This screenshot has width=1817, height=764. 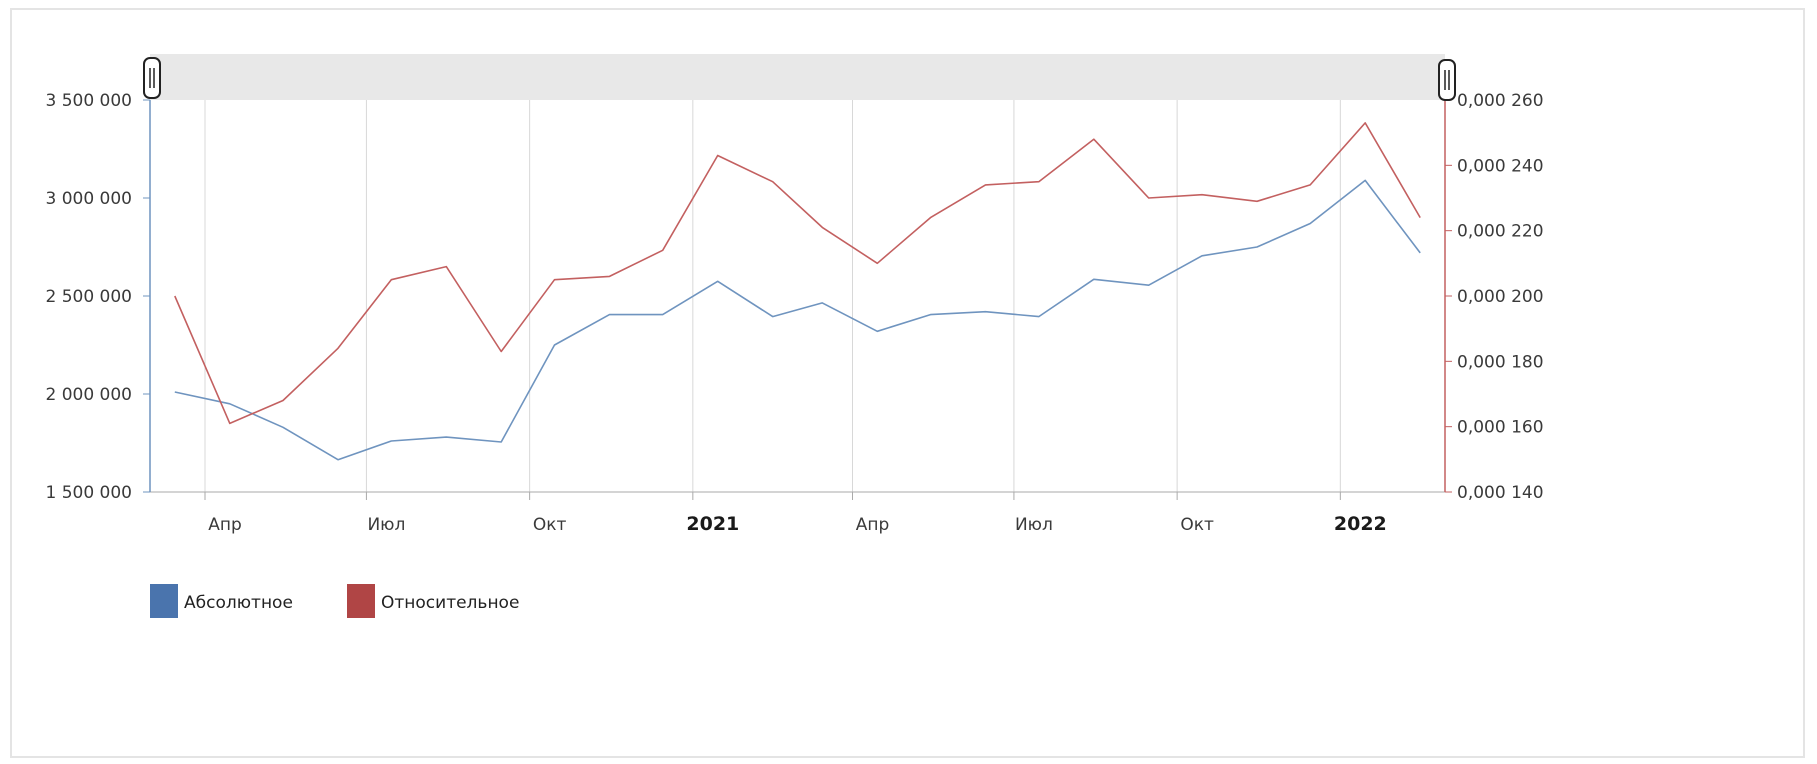 What do you see at coordinates (88, 101) in the screenshot?
I see `y-left-tick-label: 3 500 000` at bounding box center [88, 101].